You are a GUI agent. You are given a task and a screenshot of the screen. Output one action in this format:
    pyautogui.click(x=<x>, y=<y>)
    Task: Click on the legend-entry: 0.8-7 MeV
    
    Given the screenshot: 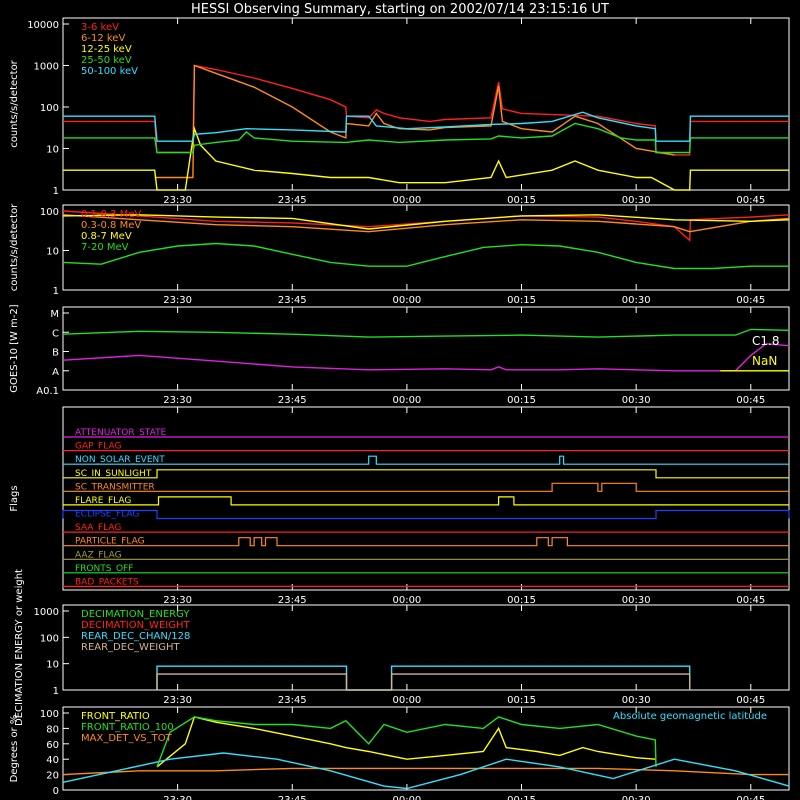 What is the action you would take?
    pyautogui.click(x=106, y=236)
    